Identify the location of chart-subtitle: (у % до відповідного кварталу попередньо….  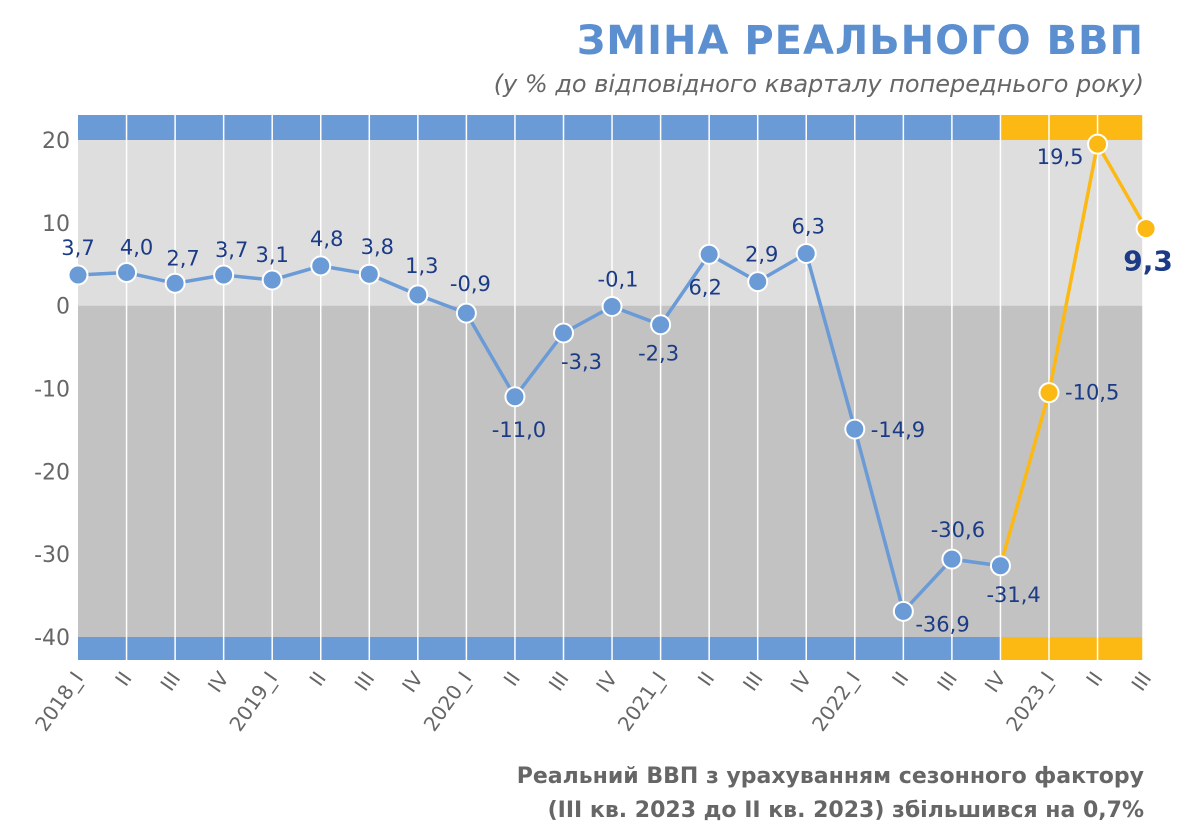
(818, 84).